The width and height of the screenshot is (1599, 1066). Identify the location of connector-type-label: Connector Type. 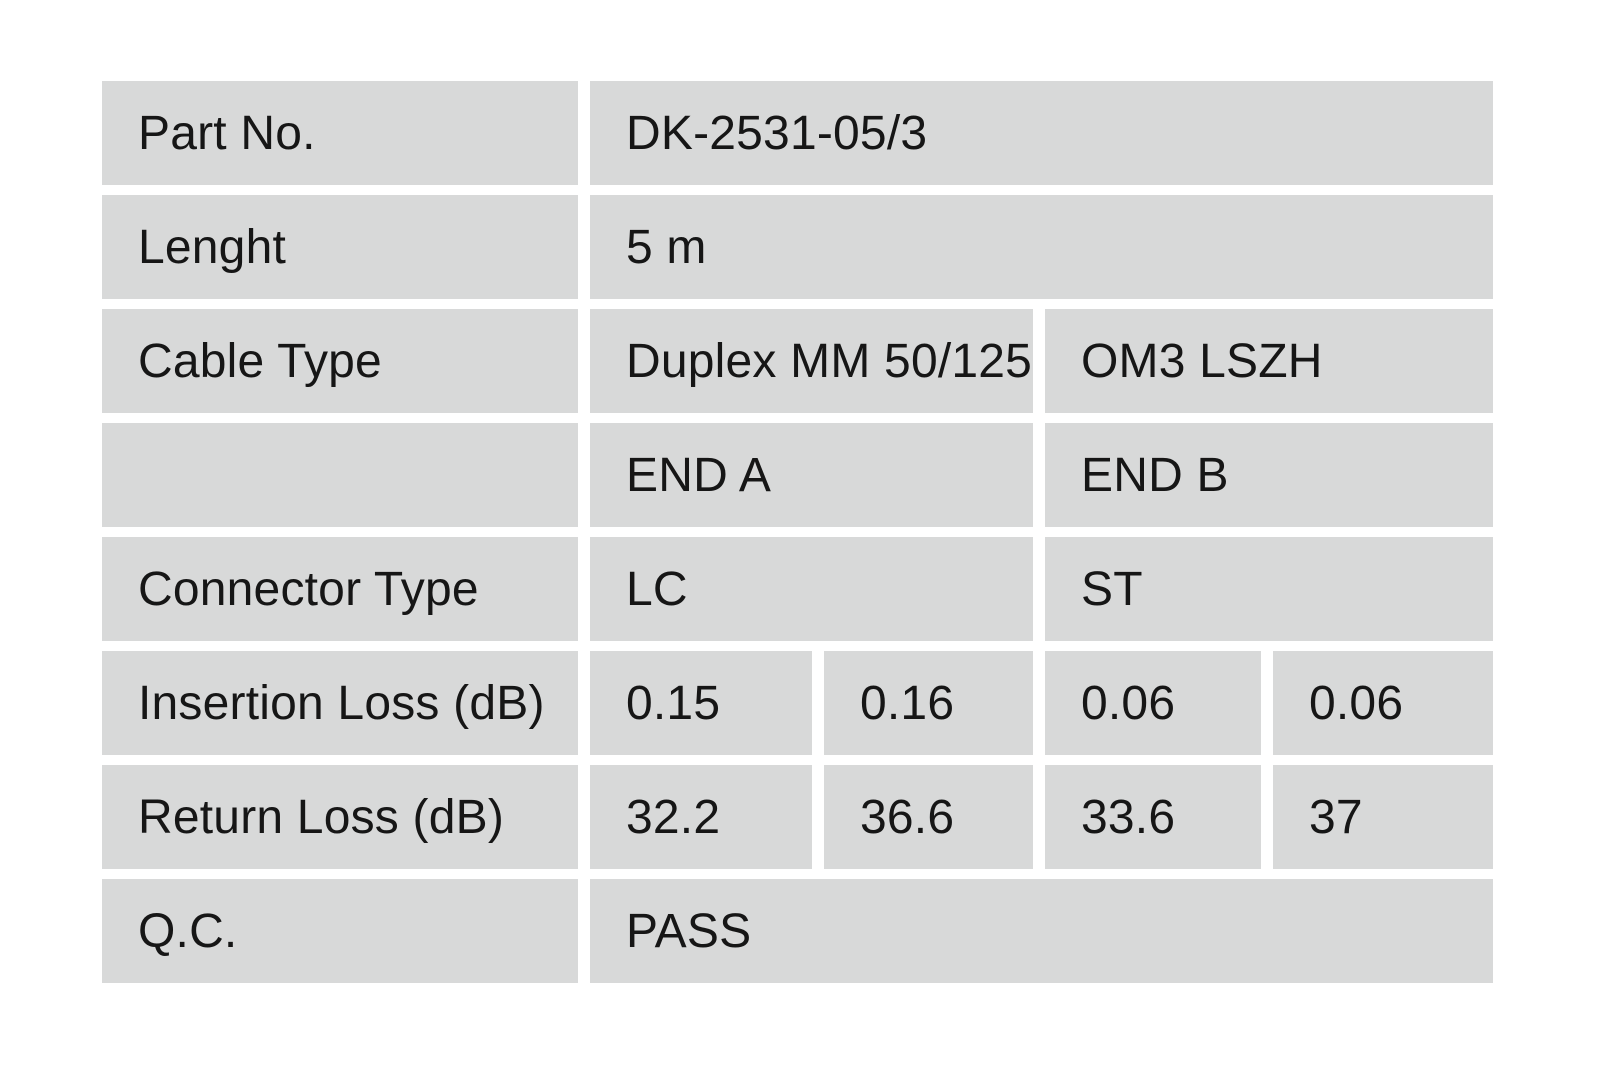
(340, 589).